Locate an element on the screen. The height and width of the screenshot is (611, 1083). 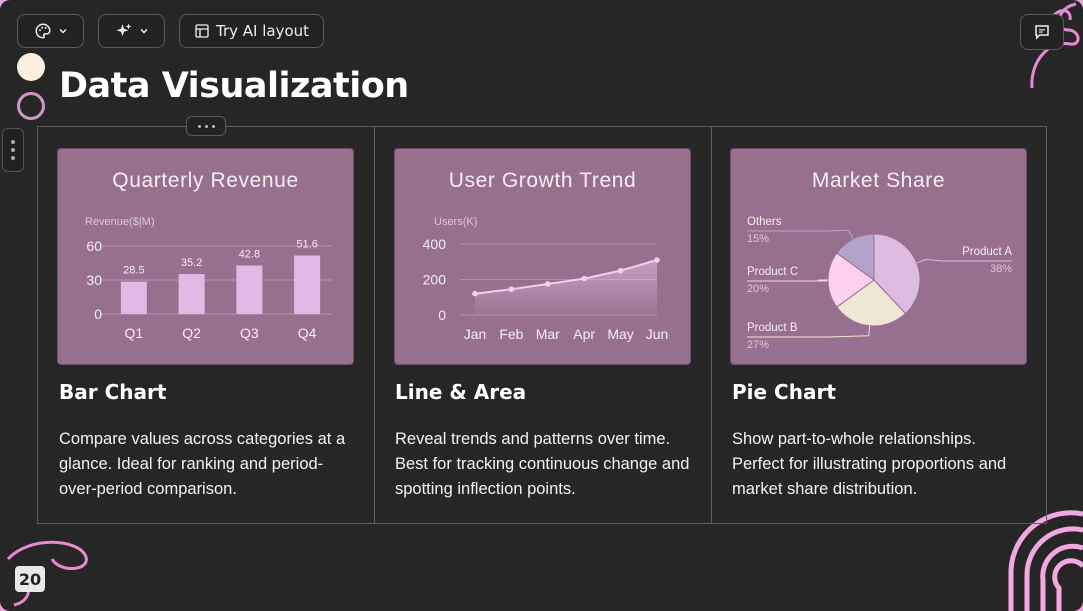
try-ai-layout-label: Try AI layout is located at coordinates (262, 31).